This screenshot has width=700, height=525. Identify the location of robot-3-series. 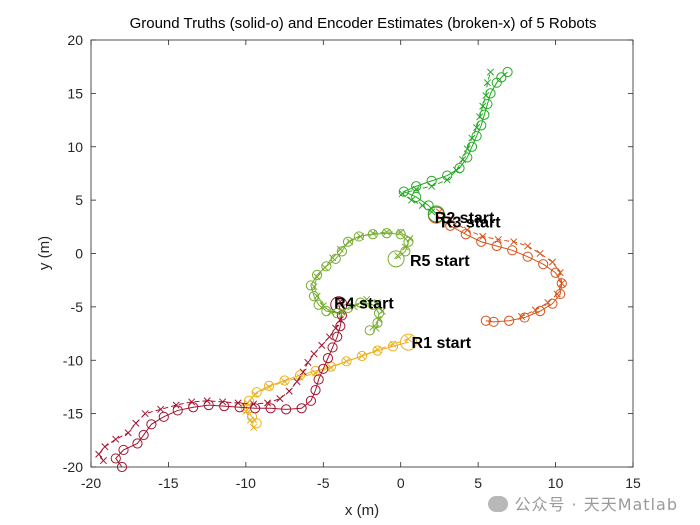
(455, 144).